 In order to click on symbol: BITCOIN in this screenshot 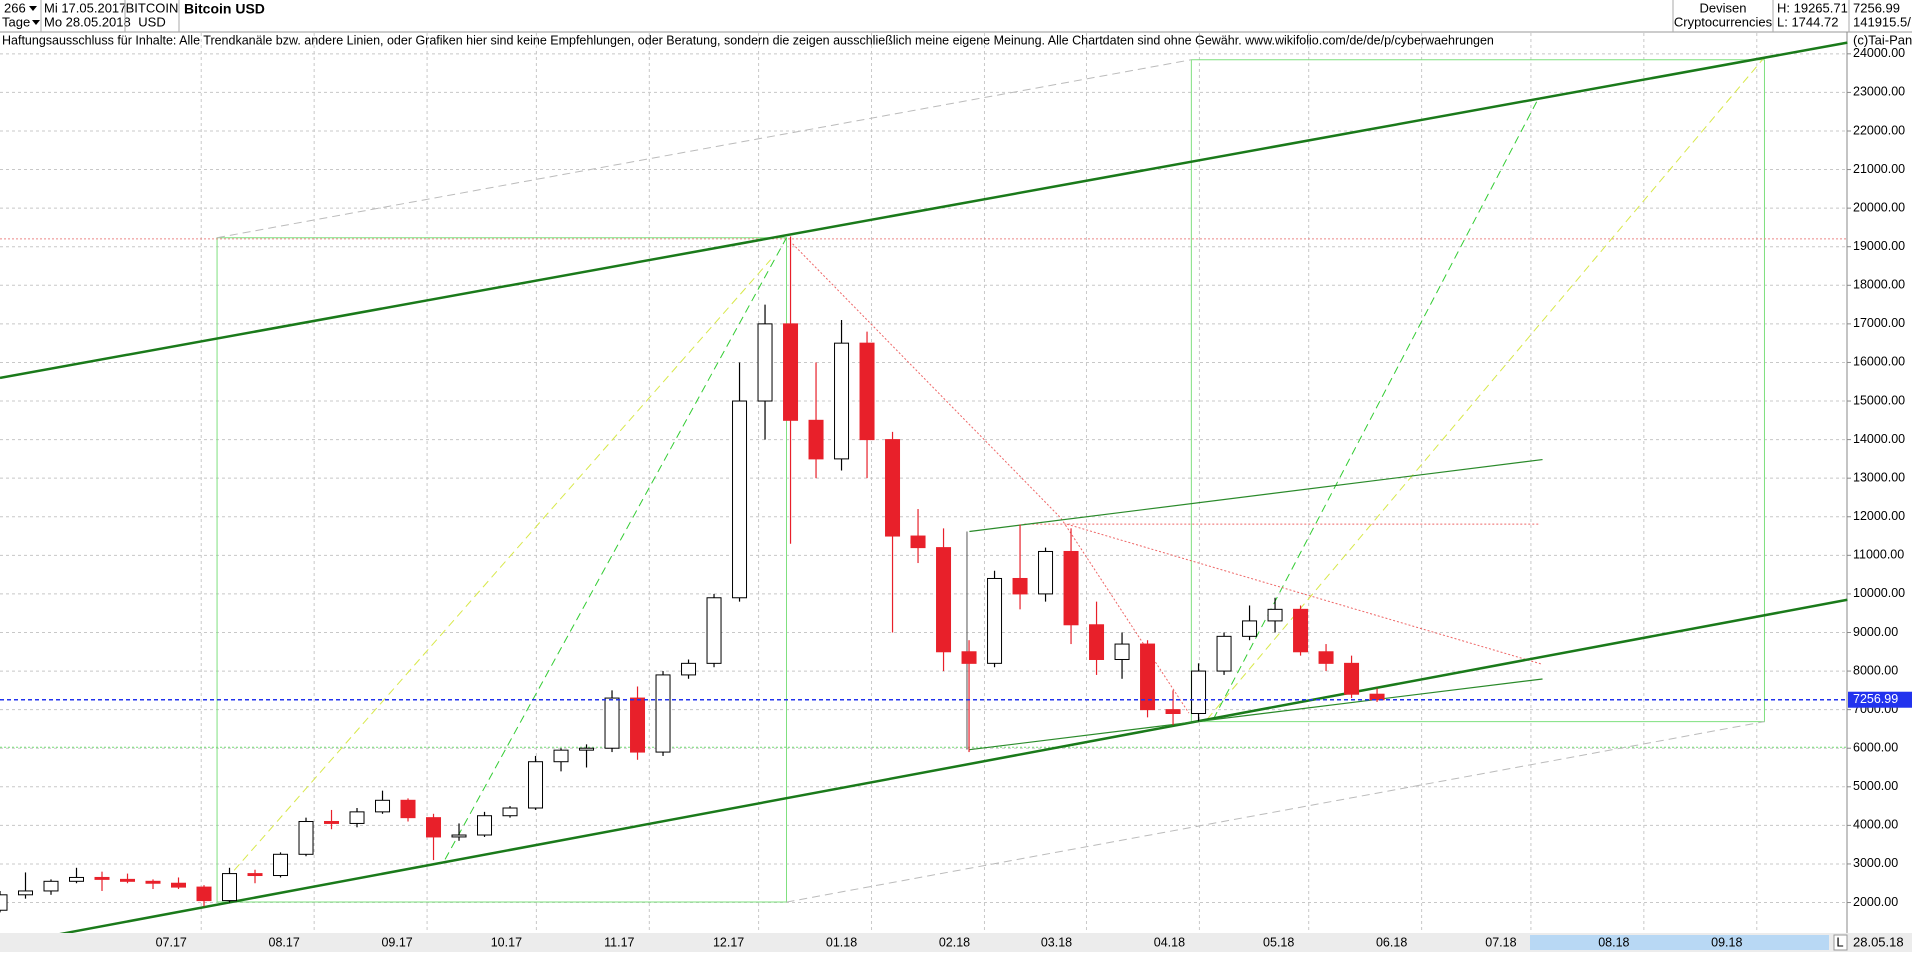, I will do `click(152, 7)`.